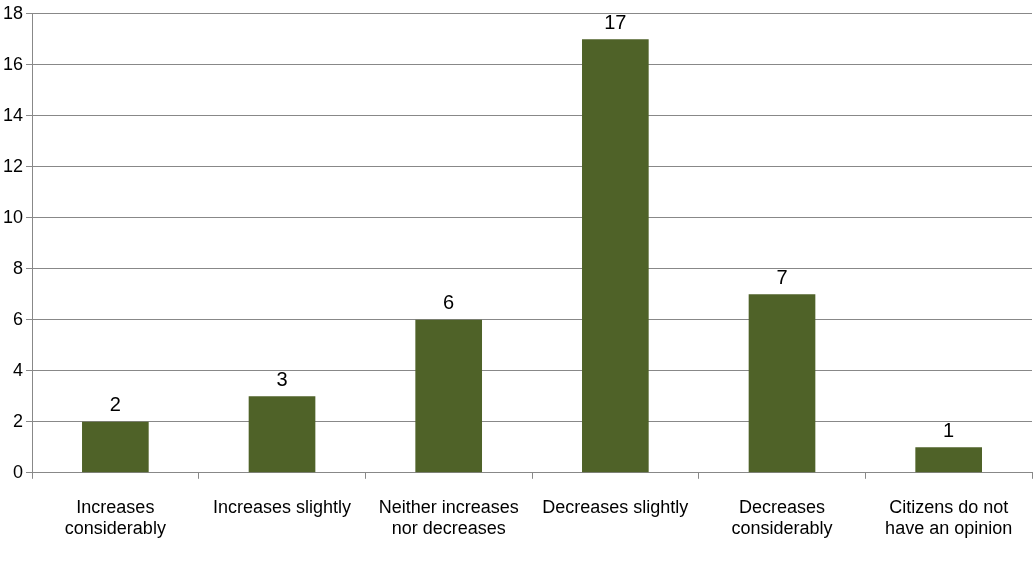 The image size is (1036, 562). What do you see at coordinates (13, 216) in the screenshot?
I see `y-tick-label: 10` at bounding box center [13, 216].